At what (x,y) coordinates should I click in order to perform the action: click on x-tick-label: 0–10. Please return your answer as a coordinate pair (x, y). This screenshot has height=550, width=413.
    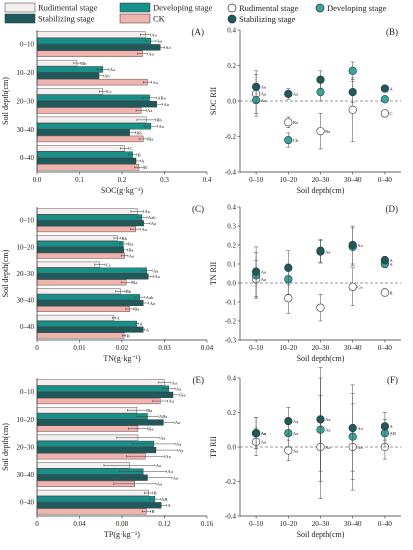
    Looking at the image, I should click on (256, 180).